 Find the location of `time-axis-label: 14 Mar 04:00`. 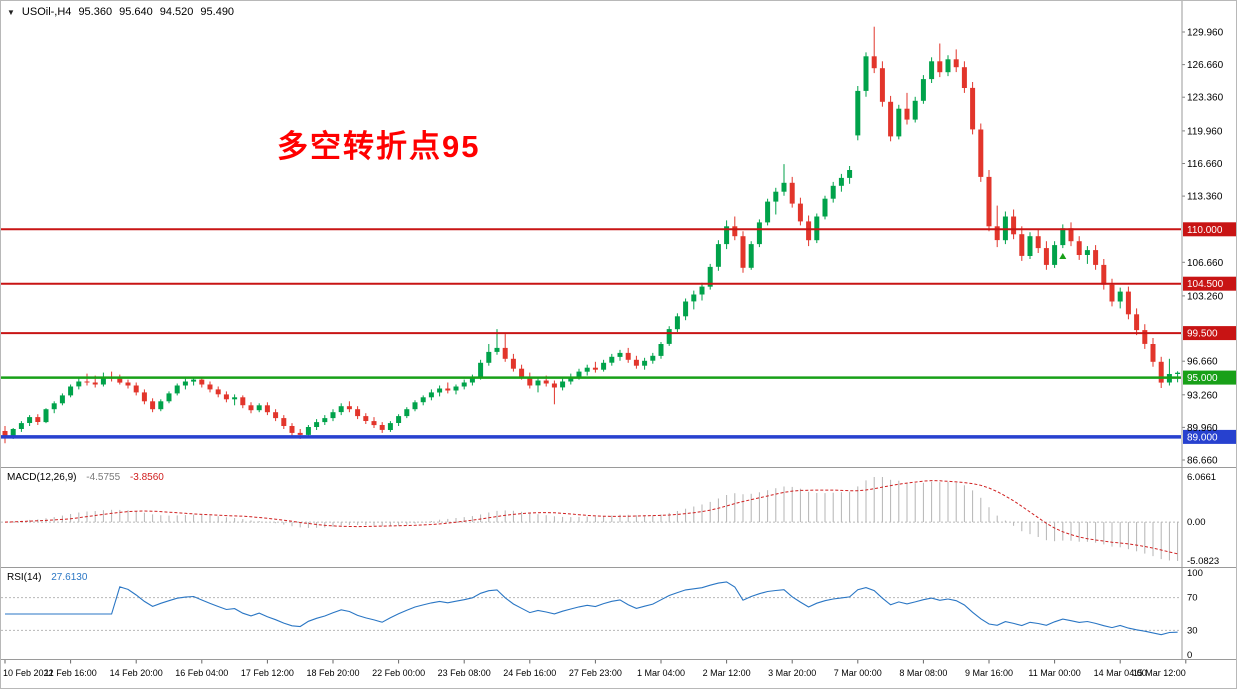

time-axis-label: 14 Mar 04:00 is located at coordinates (1120, 673).